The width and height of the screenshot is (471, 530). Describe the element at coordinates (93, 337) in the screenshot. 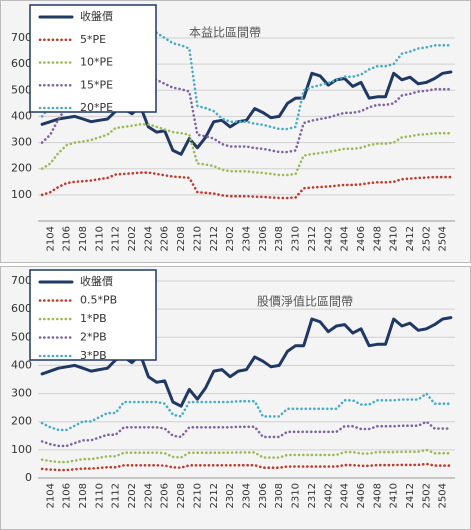

I see `legend-label: 2*PB` at that location.